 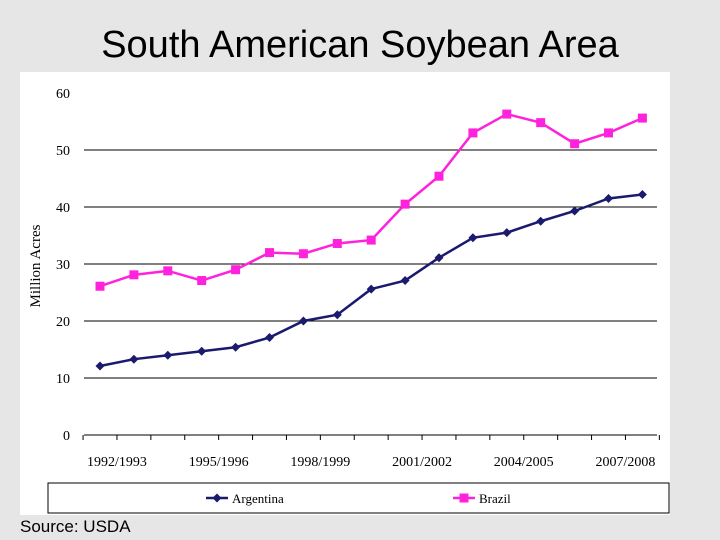 I want to click on y-tick-label: 50, so click(x=63, y=151).